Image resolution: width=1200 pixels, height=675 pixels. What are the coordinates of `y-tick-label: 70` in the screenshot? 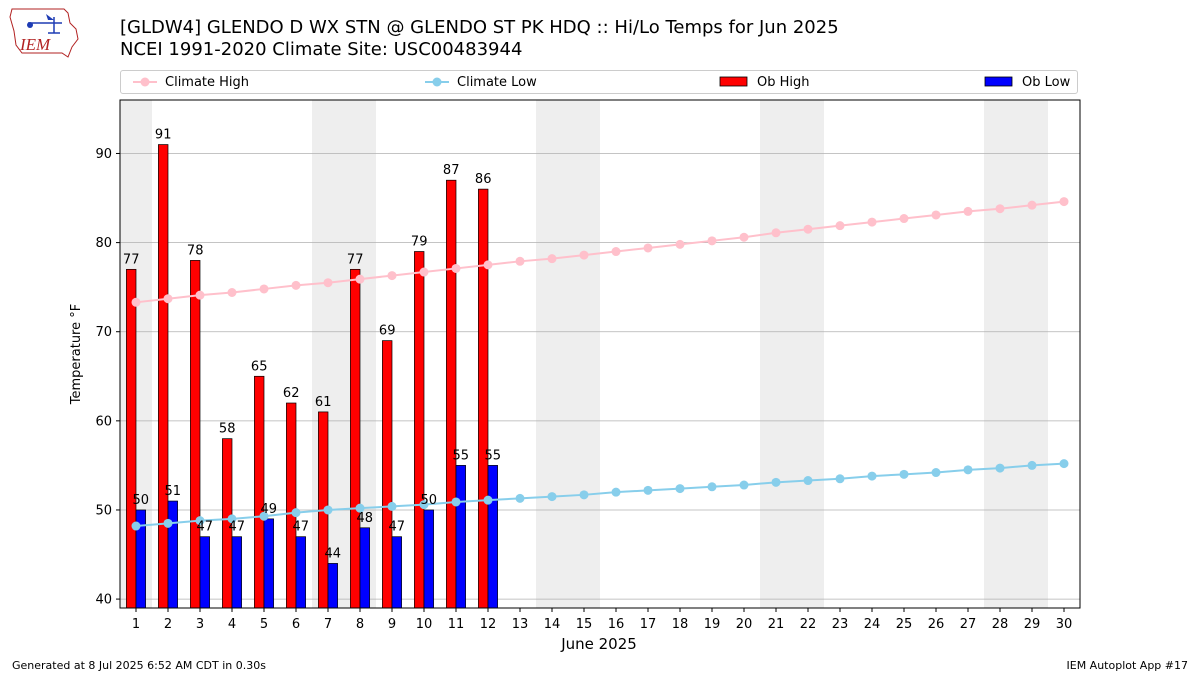 It's located at (103, 332).